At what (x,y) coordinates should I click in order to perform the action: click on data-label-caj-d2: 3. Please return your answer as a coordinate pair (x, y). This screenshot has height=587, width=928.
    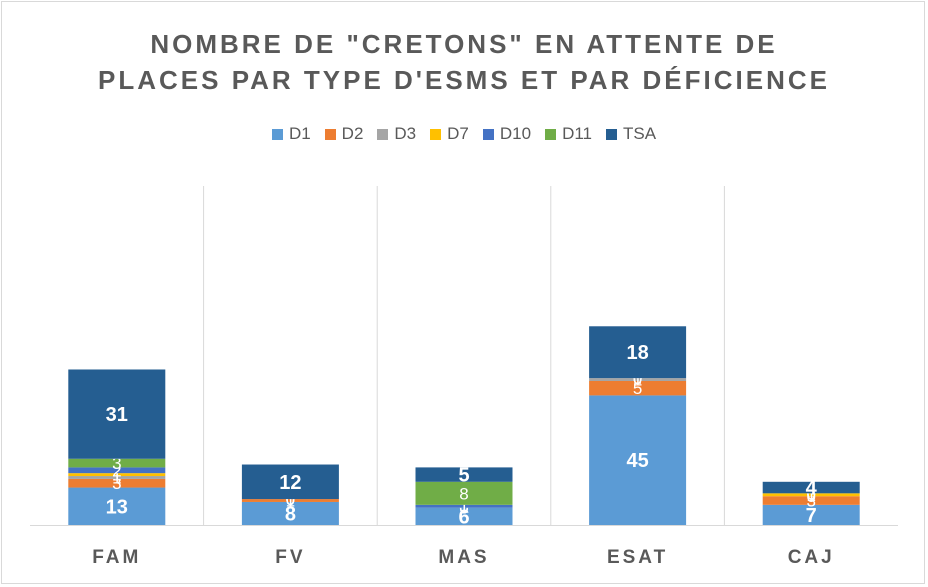
    Looking at the image, I should click on (810, 501).